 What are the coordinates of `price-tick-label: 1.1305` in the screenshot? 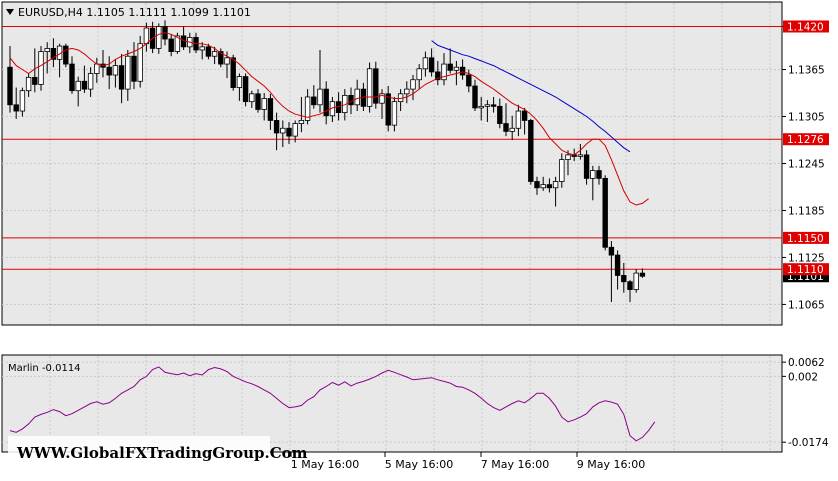 It's located at (806, 118).